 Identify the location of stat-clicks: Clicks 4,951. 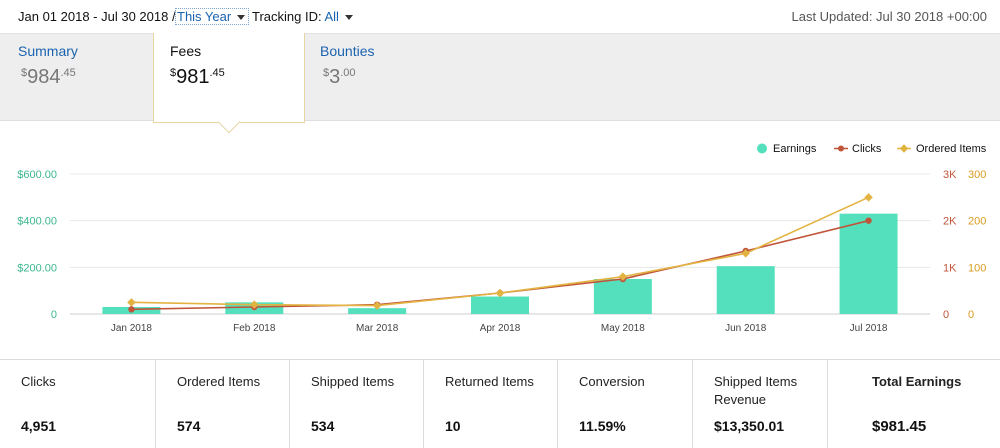
(78, 404).